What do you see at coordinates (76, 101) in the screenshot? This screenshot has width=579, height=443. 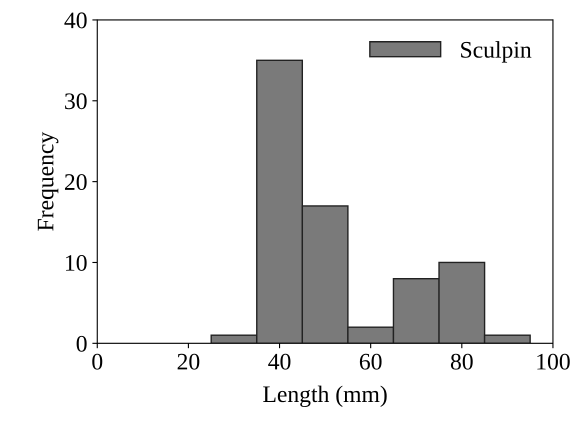 I see `y-tick-label: 30` at bounding box center [76, 101].